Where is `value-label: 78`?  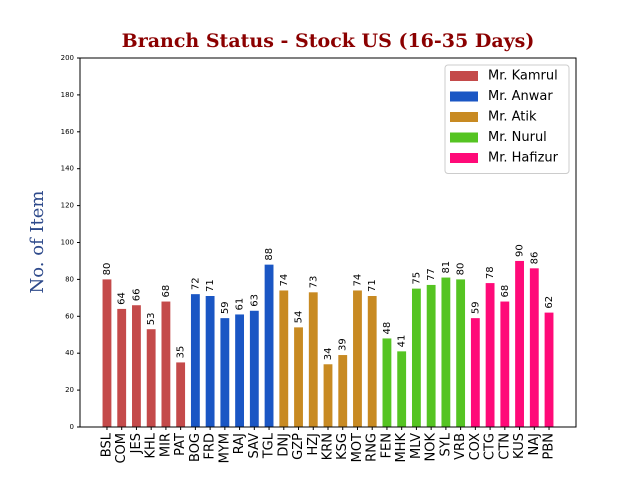 value-label: 78 is located at coordinates (490, 272).